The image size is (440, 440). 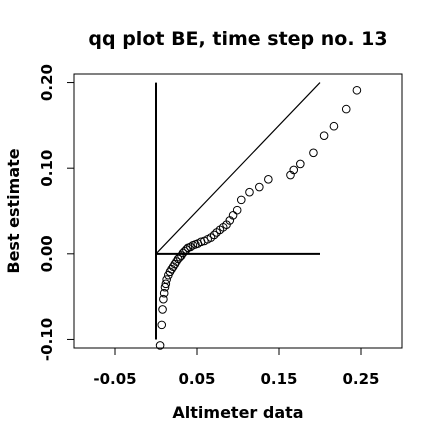 What do you see at coordinates (236, 368) in the screenshot?
I see `x-axis: -0.05 0.05 0.15 0.25` at bounding box center [236, 368].